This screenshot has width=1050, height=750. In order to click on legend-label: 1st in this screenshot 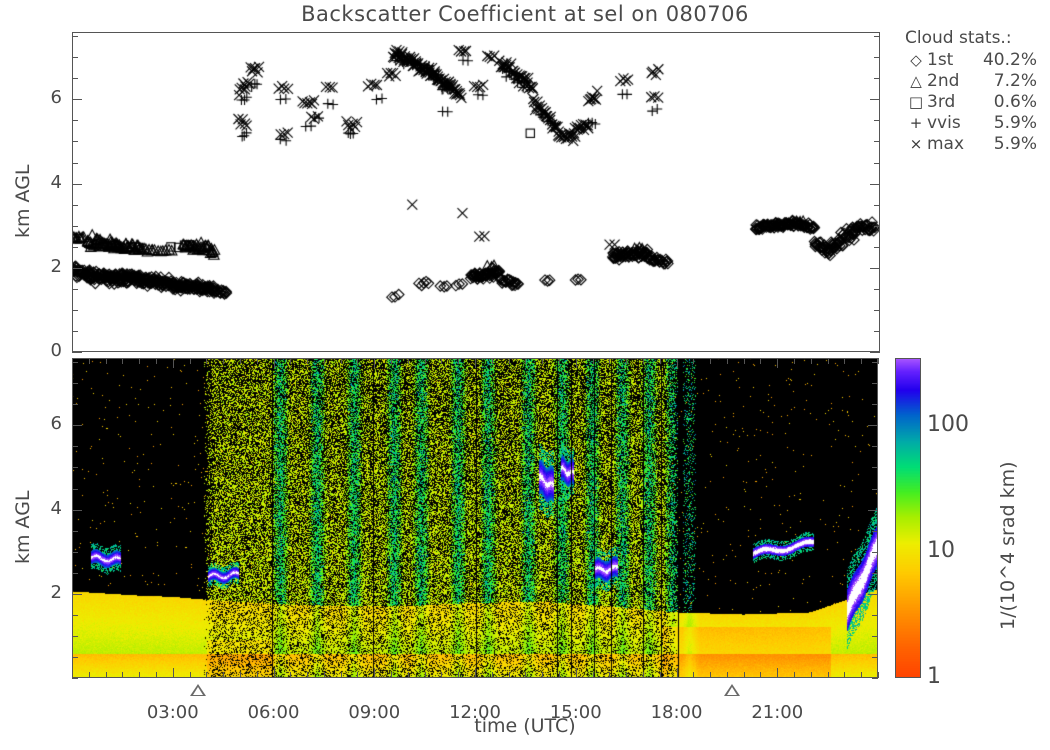, I will do `click(940, 60)`.